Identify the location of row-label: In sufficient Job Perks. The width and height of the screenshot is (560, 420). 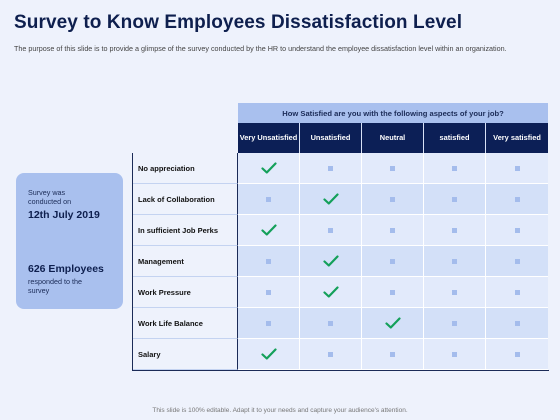
(185, 230).